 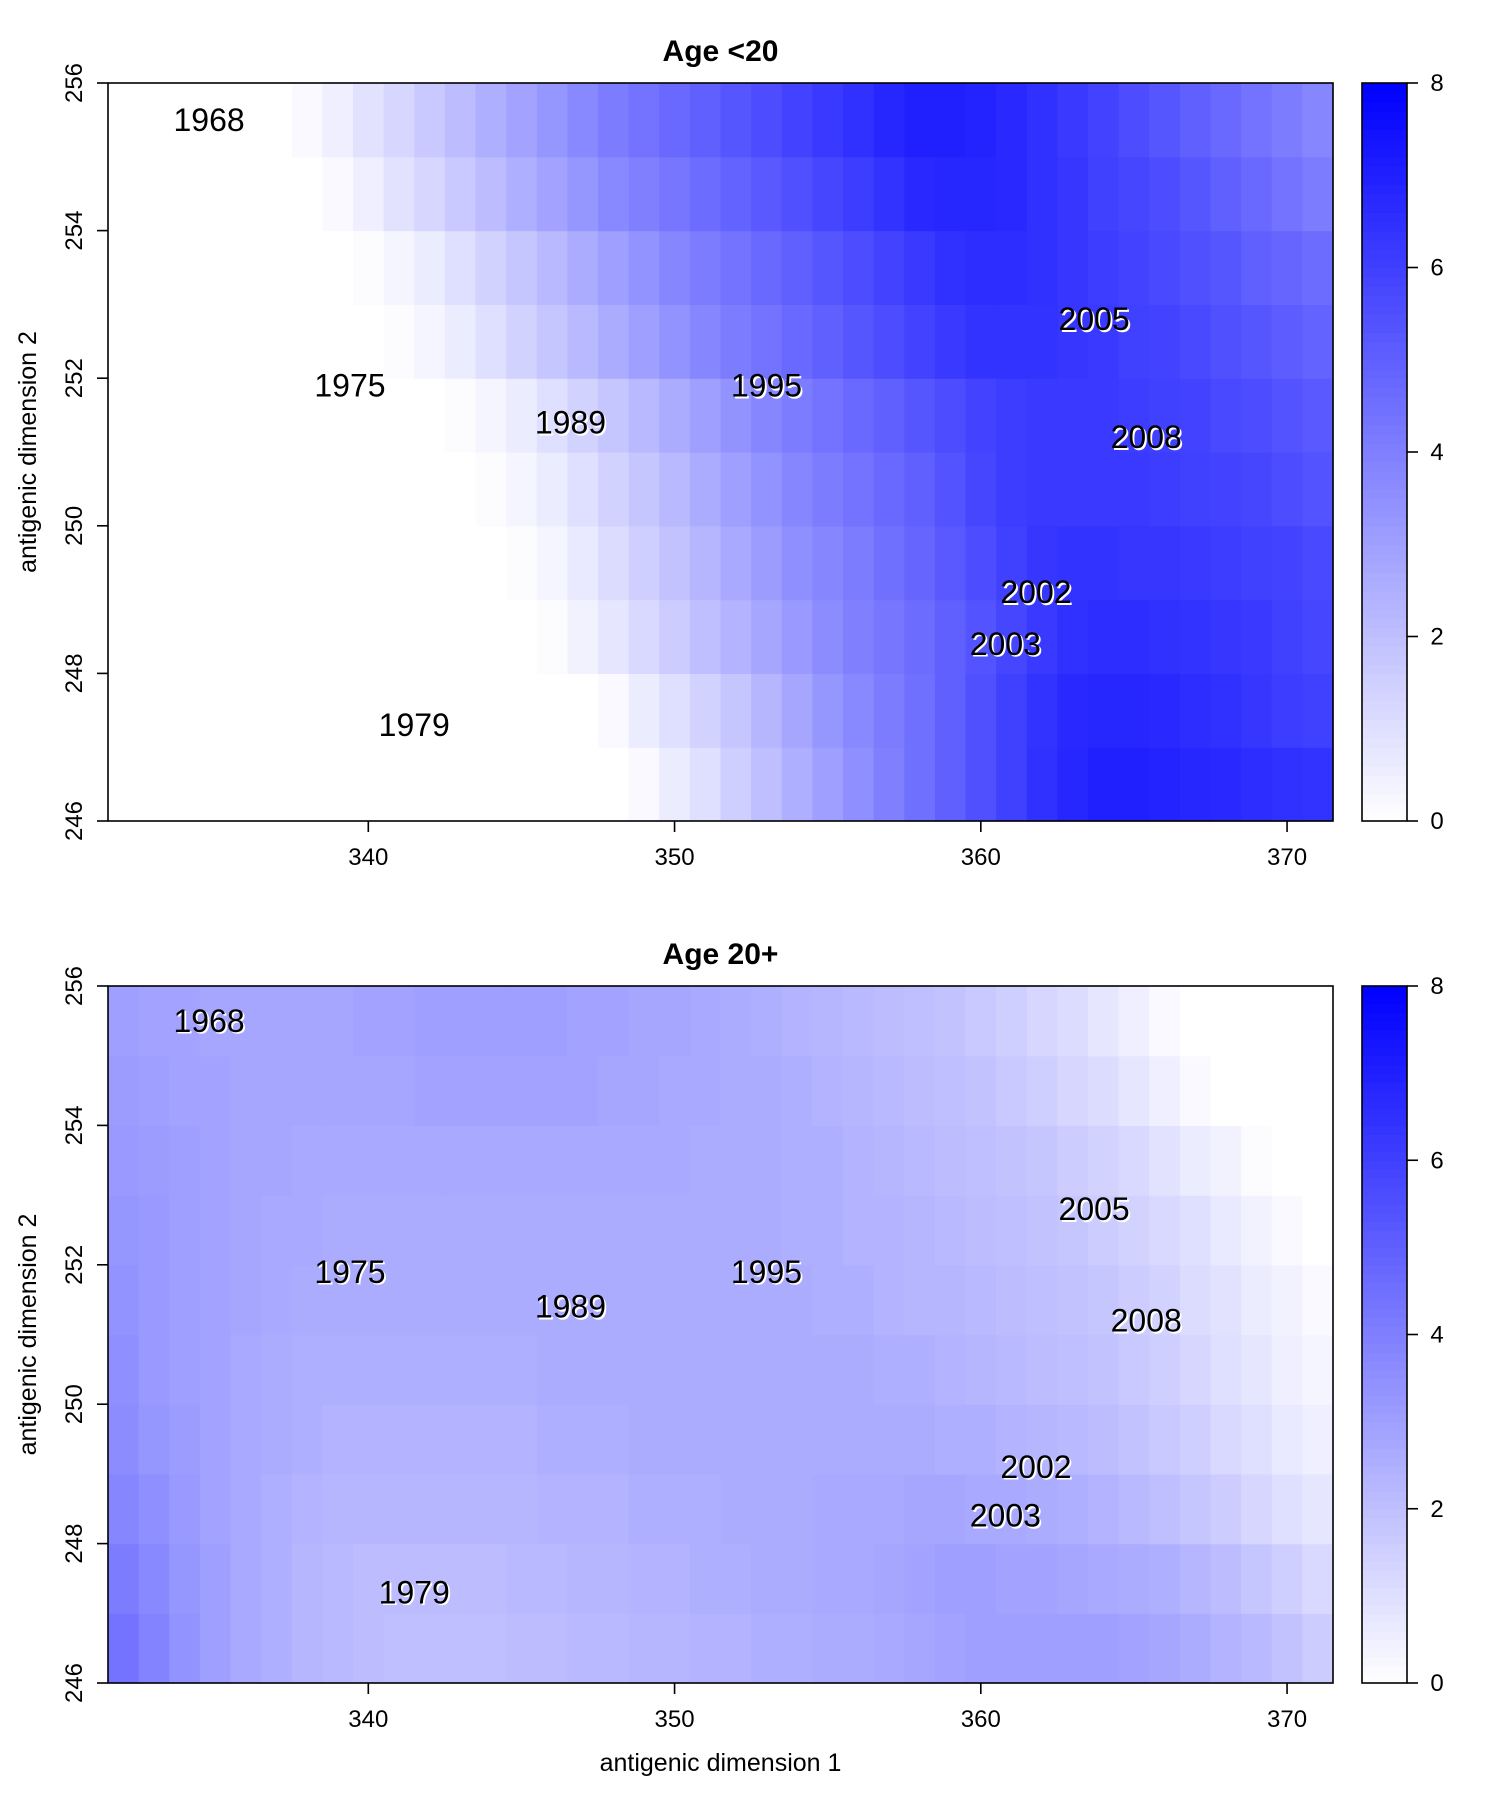 I want to click on year-annotation-shadow: 1989, so click(x=572, y=424).